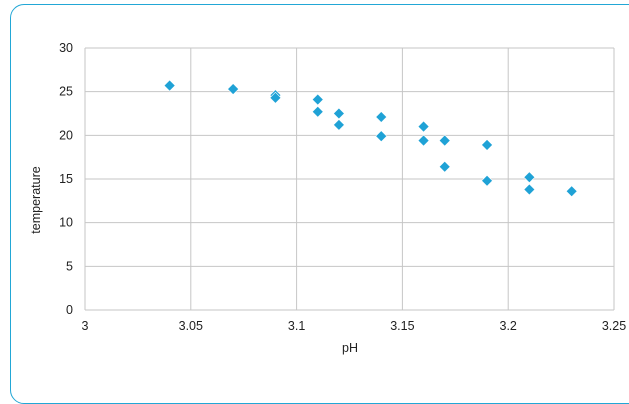  Describe the element at coordinates (296, 326) in the screenshot. I see `x-tick-label: 3.1` at that location.